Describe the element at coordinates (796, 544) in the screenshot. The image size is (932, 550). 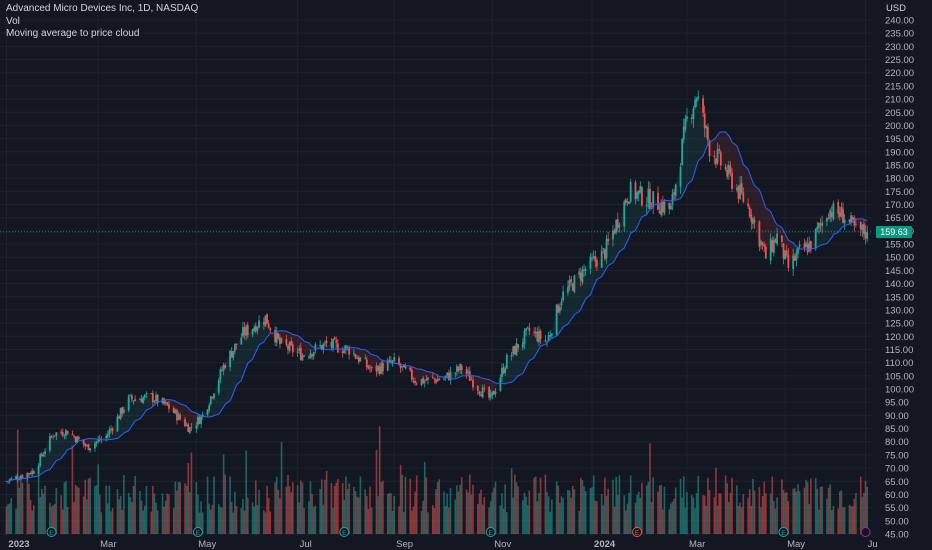
I see `x-tick-label: May` at that location.